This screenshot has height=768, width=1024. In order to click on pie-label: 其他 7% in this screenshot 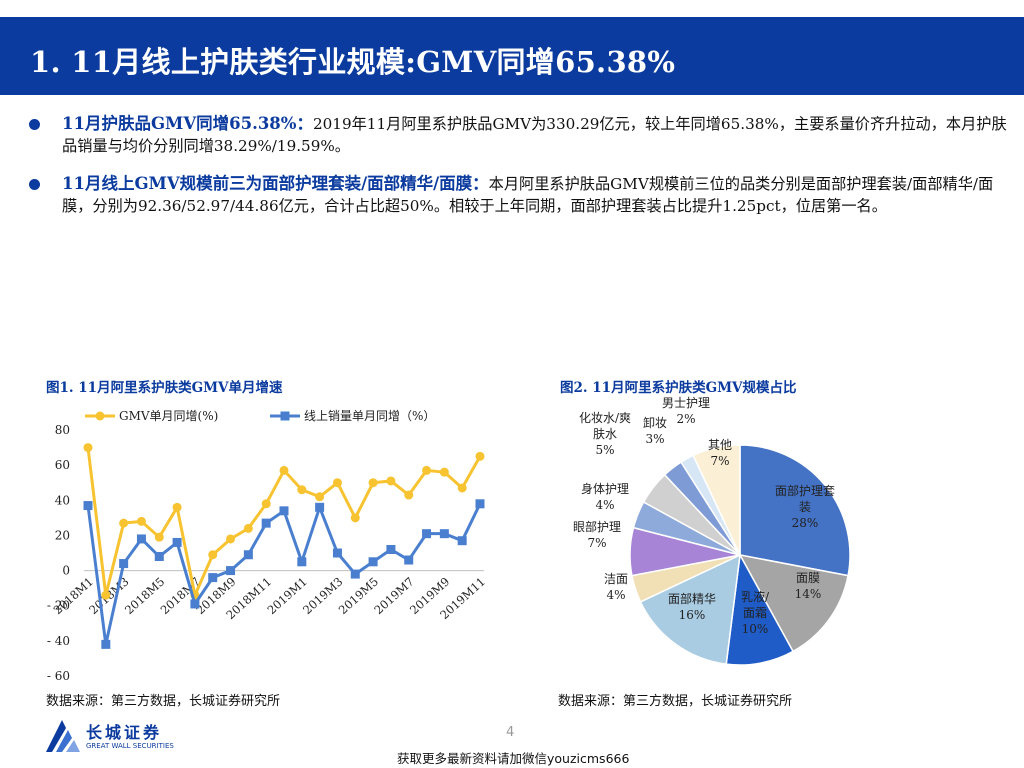, I will do `click(720, 453)`.